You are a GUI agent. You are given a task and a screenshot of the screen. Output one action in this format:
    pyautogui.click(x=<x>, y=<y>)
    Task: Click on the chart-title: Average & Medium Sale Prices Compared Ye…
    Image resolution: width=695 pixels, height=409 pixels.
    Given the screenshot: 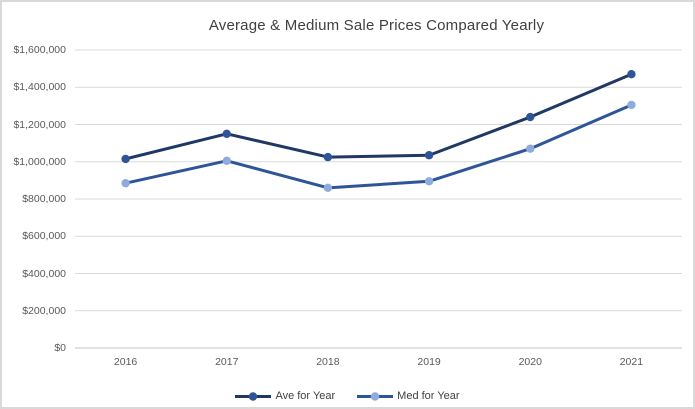 What is the action you would take?
    pyautogui.click(x=376, y=25)
    